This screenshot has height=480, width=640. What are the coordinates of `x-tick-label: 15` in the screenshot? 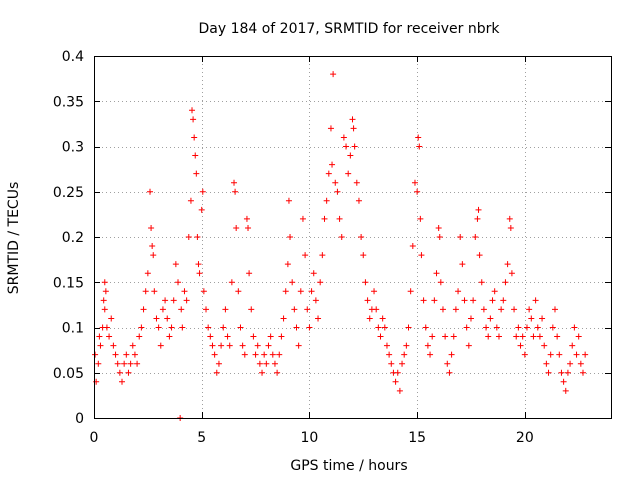 It's located at (417, 438).